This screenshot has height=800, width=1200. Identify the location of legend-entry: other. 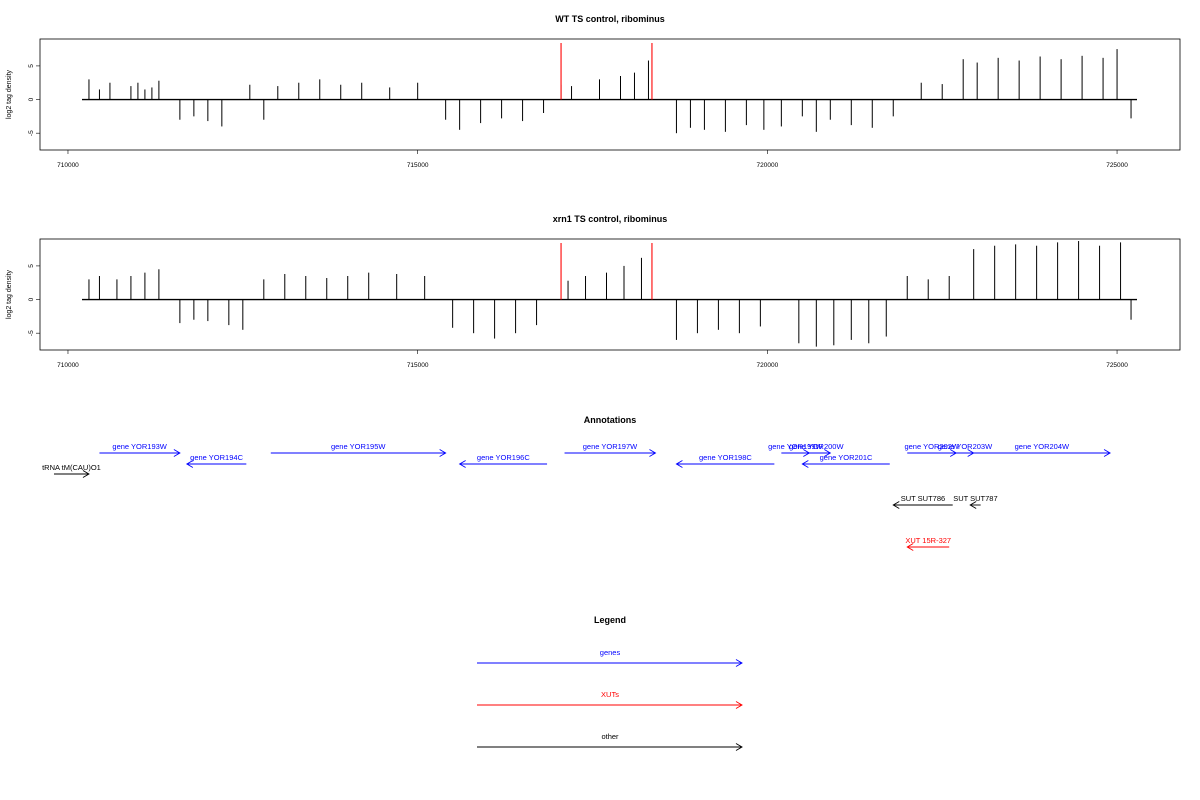
(610, 741).